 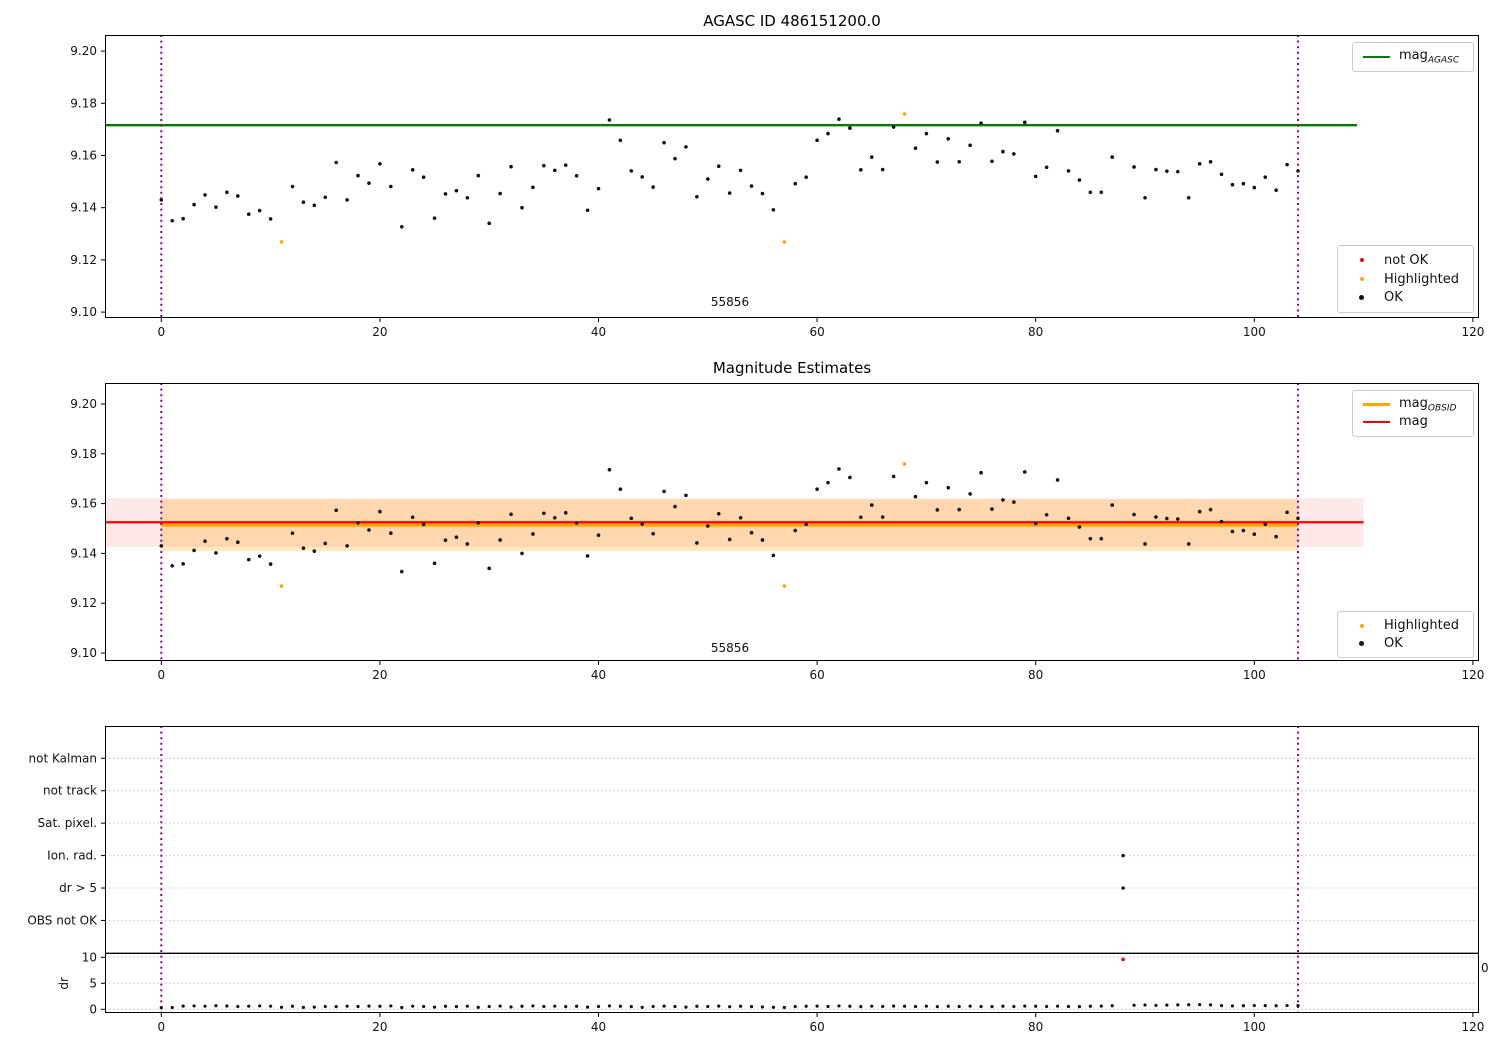 What do you see at coordinates (1393, 643) in the screenshot?
I see `legend-label: OK` at bounding box center [1393, 643].